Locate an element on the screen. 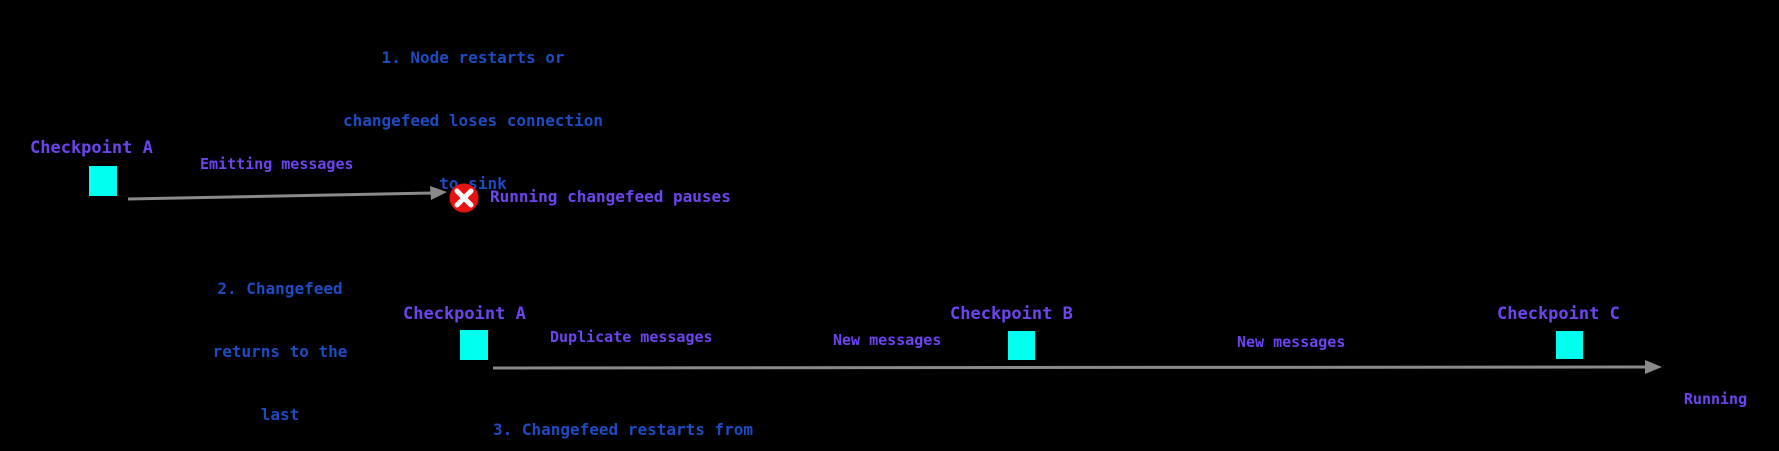 The height and width of the screenshot is (451, 1779). annotation-step3-line1: 3. Changefeed restarts from is located at coordinates (623, 429).